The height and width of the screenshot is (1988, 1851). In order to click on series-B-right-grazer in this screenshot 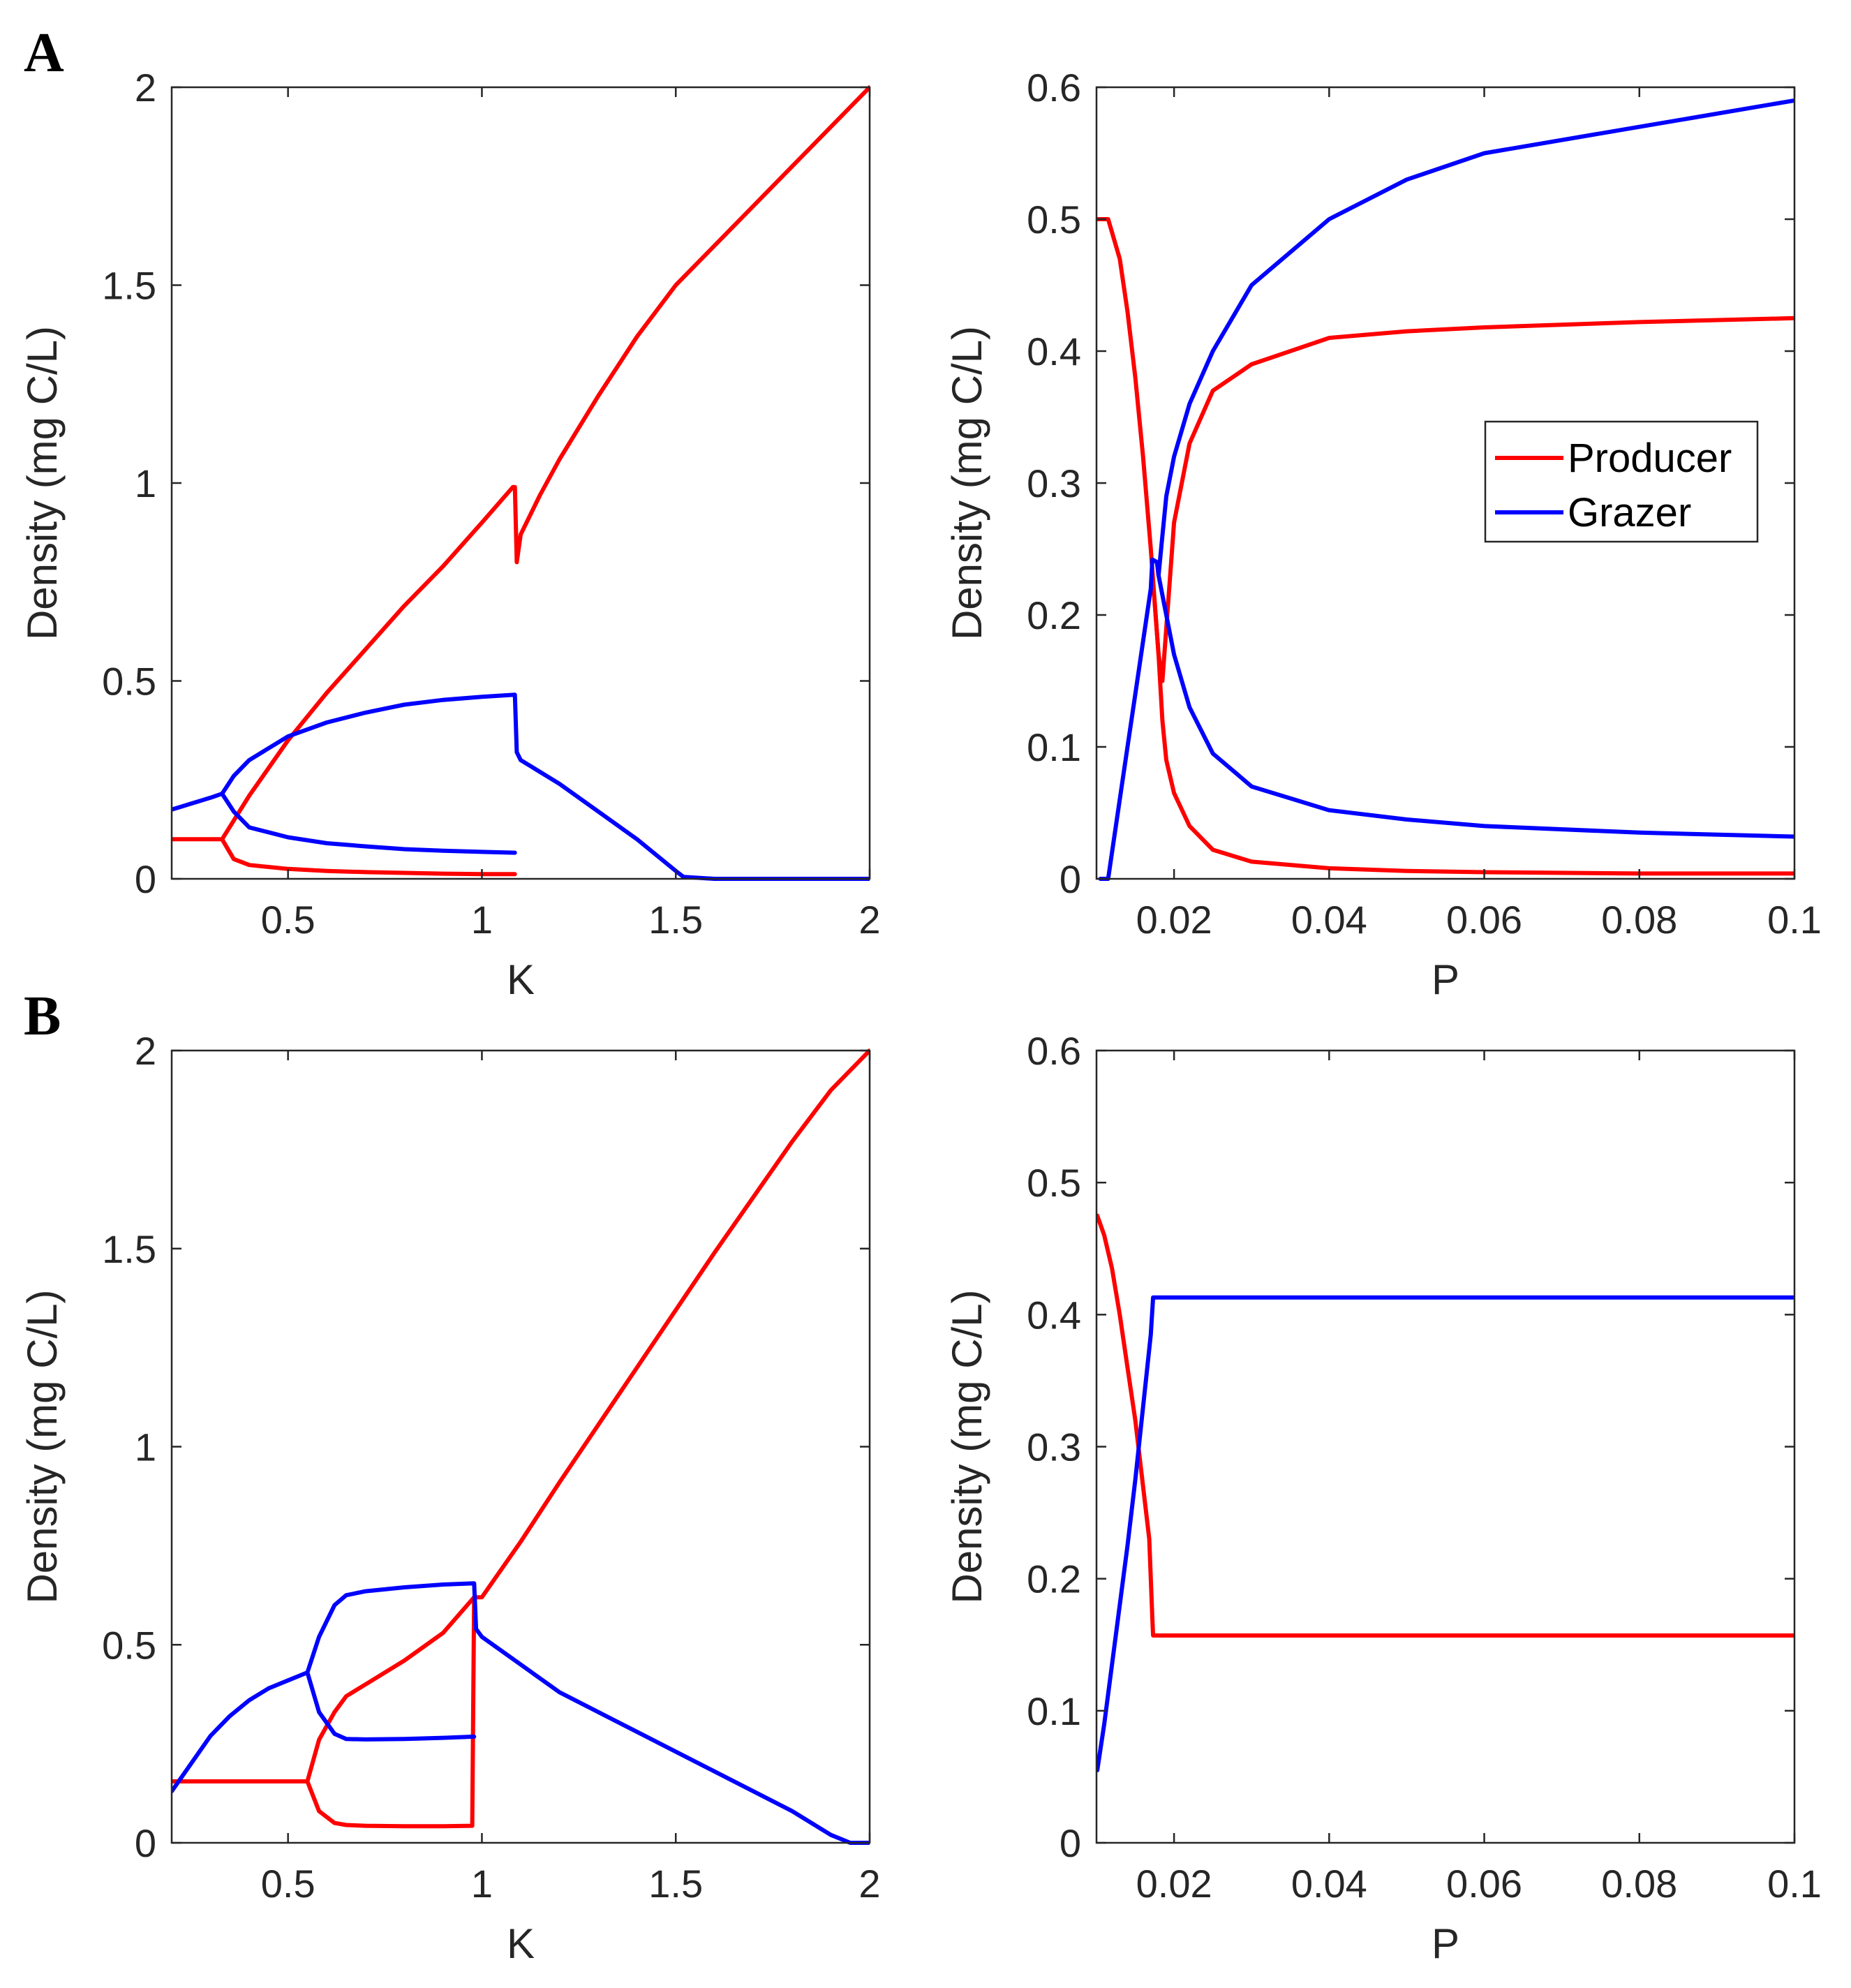, I will do `click(1445, 1533)`.